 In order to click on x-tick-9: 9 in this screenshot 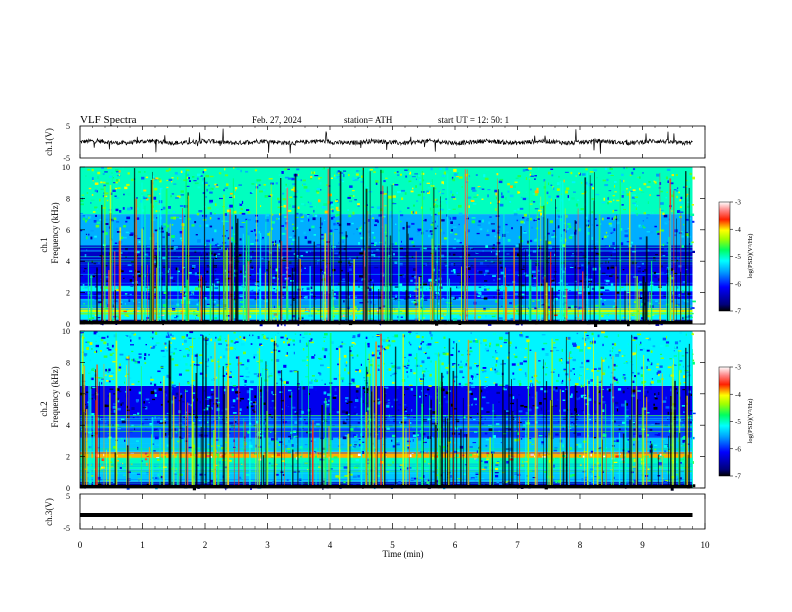, I will do `click(642, 545)`.